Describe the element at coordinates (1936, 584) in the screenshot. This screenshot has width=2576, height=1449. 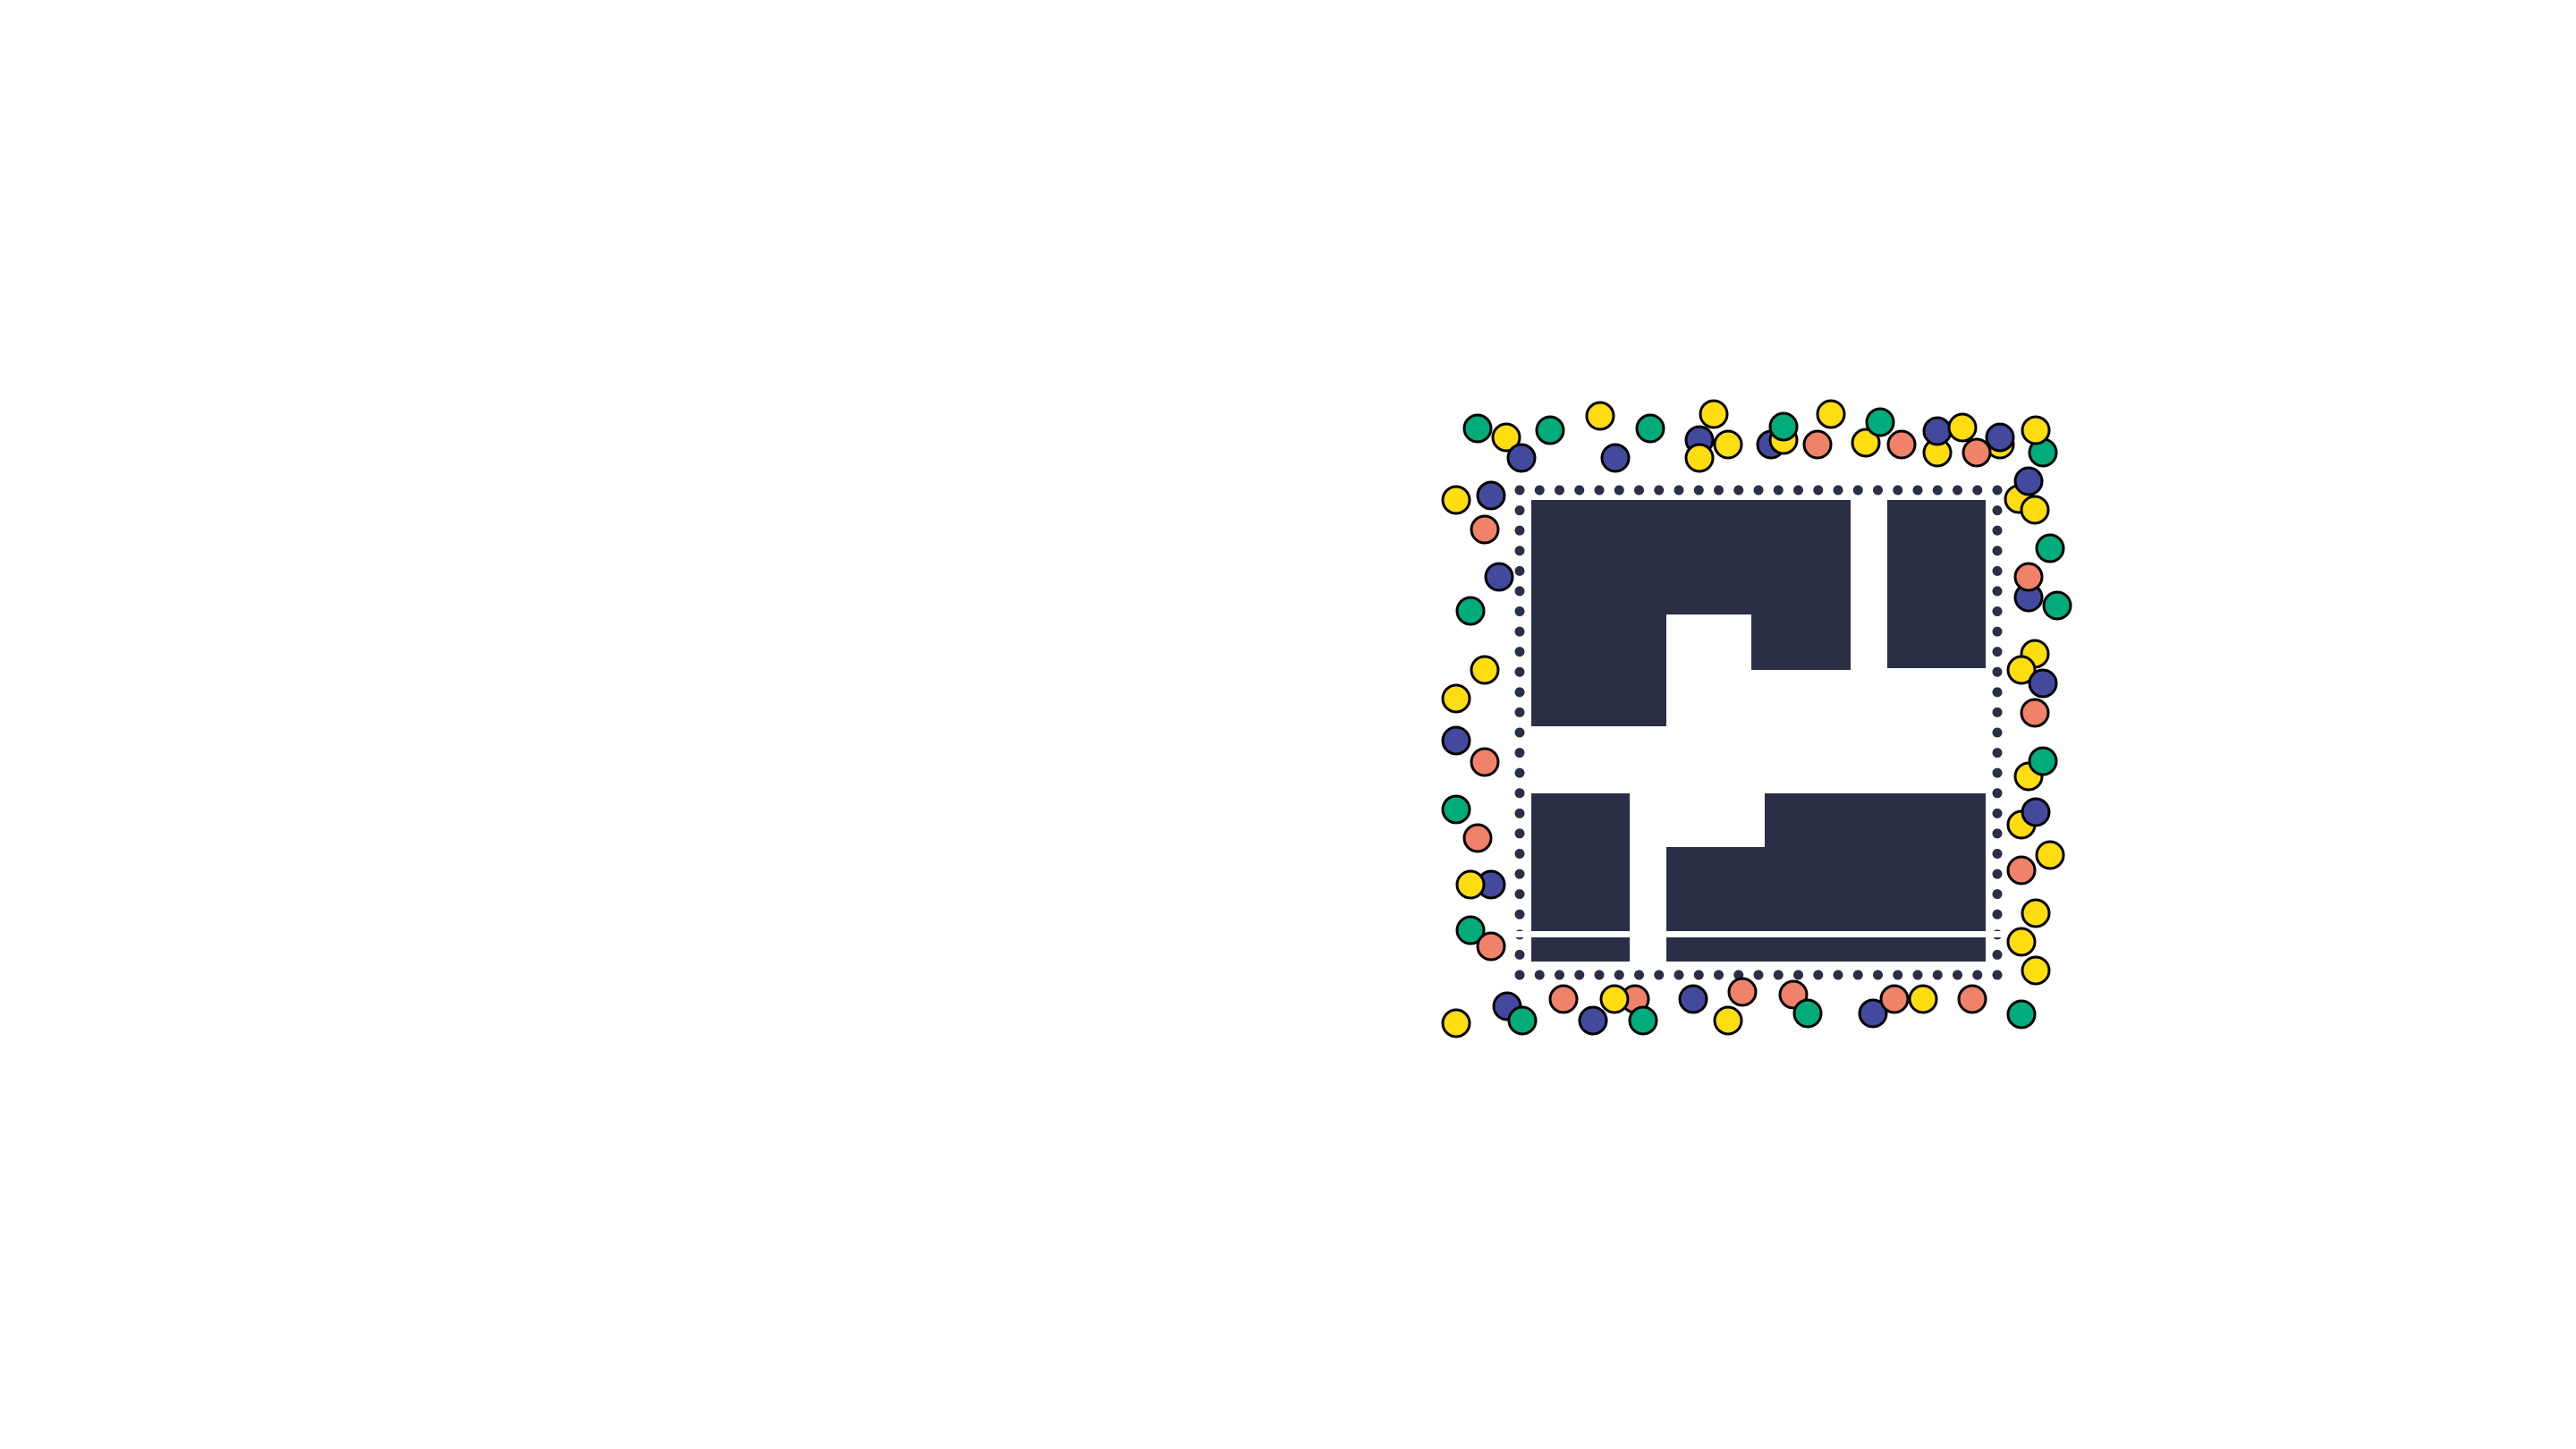
I see `block-top-right` at that location.